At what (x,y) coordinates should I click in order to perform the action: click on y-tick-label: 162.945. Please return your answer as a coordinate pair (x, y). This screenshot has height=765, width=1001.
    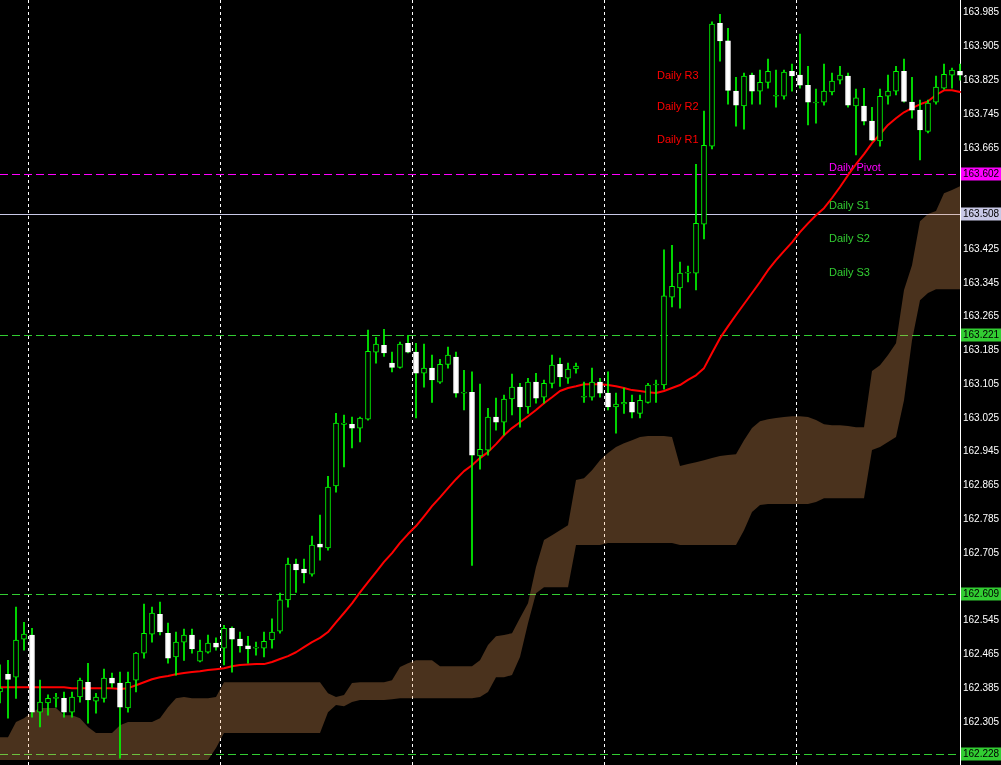
    Looking at the image, I should click on (981, 451).